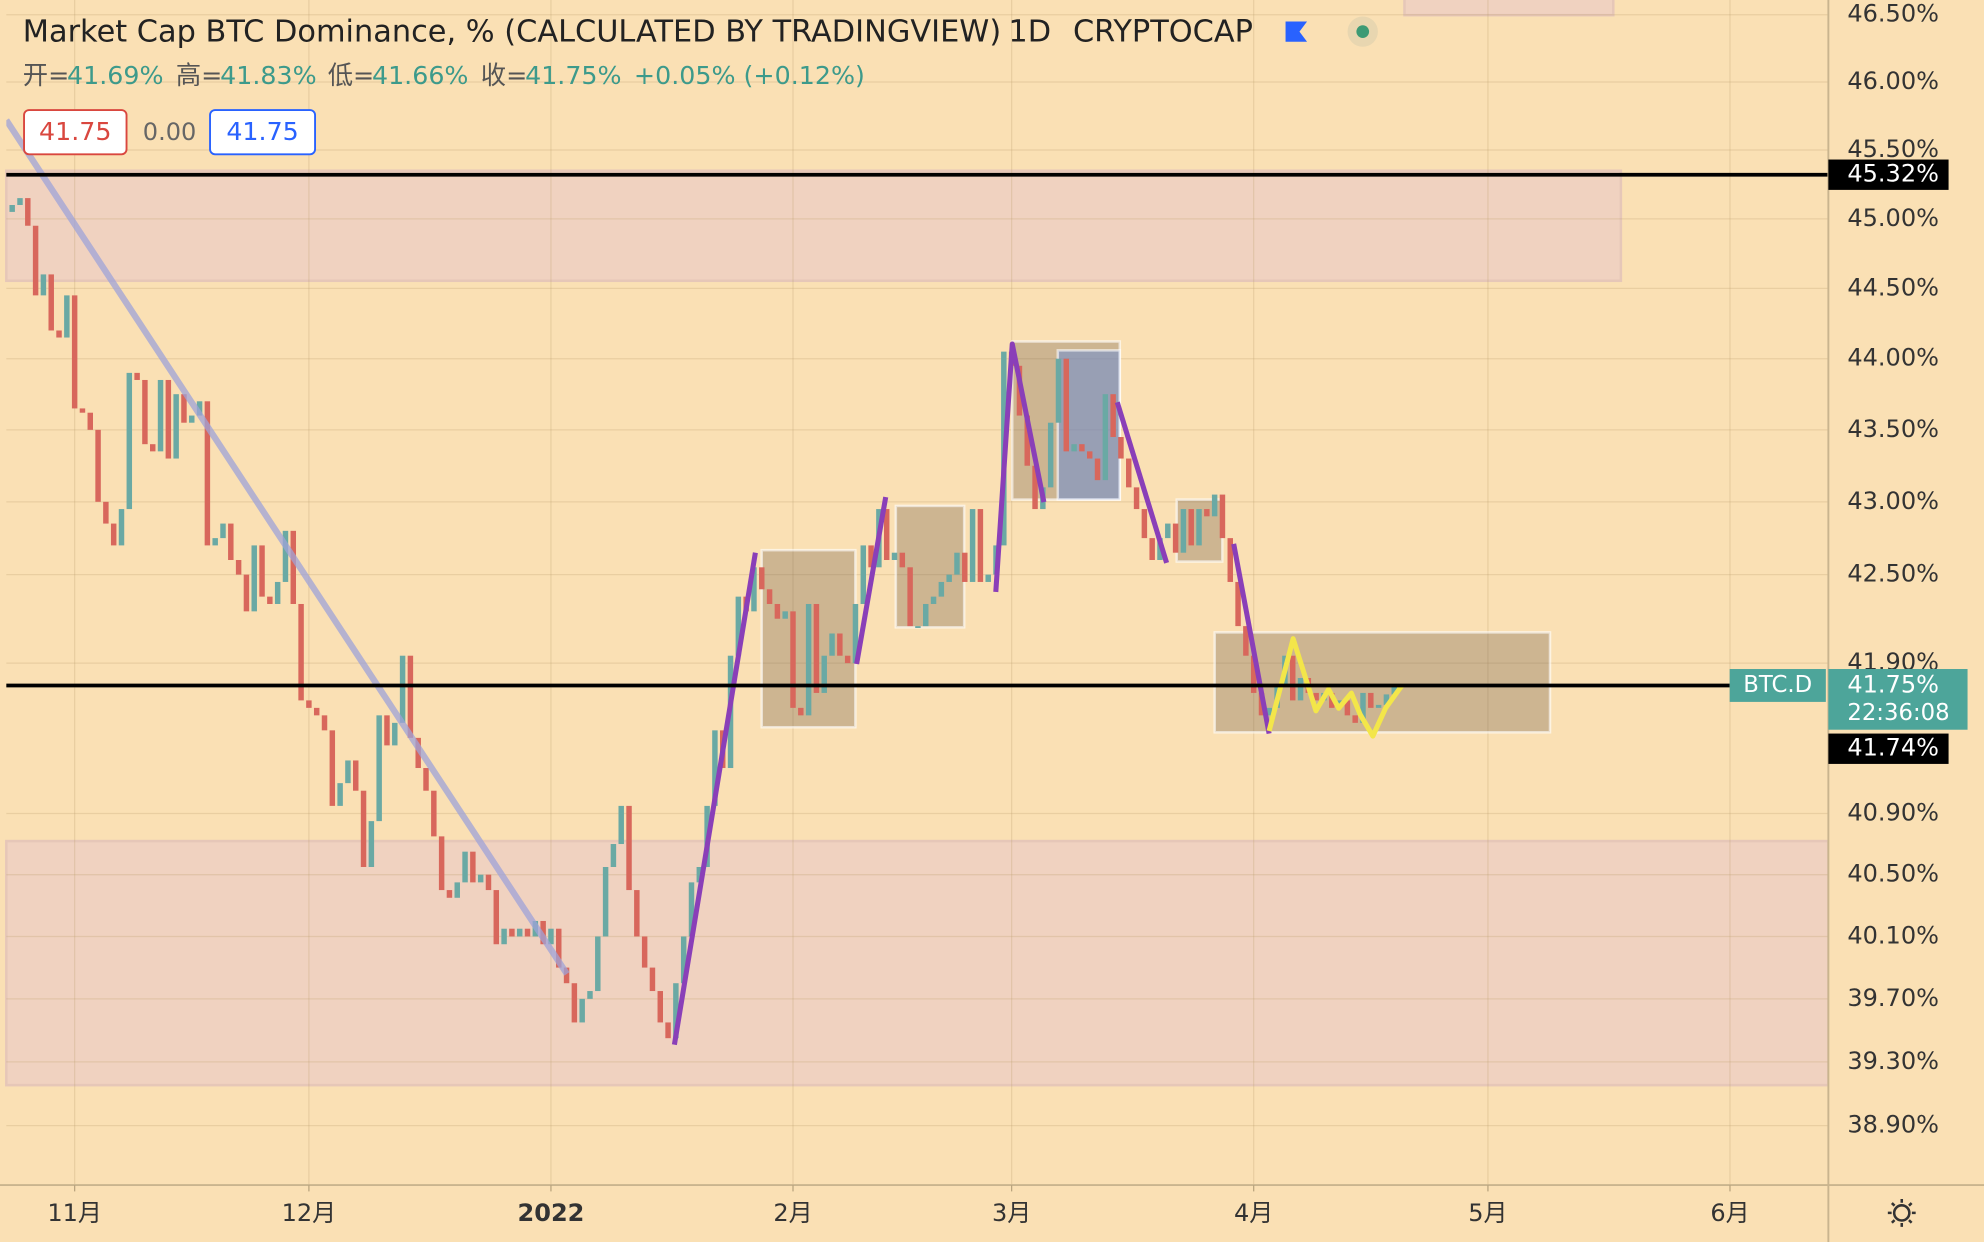  Describe the element at coordinates (1363, 31) in the screenshot. I see `status-dot` at that location.